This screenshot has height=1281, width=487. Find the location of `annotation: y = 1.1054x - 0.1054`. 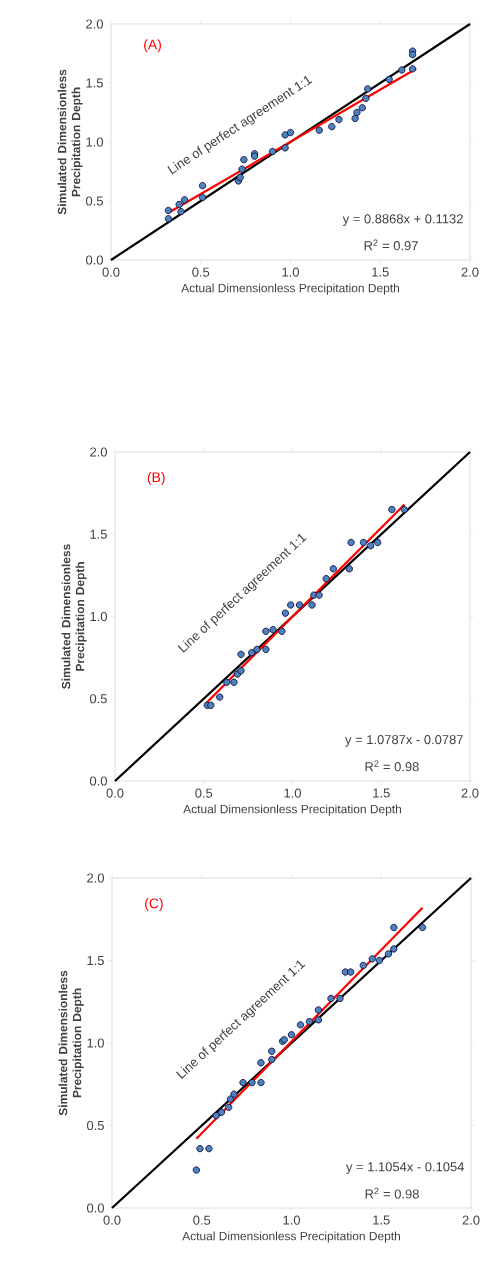

annotation: y = 1.1054x - 0.1054 is located at coordinates (405, 1168).